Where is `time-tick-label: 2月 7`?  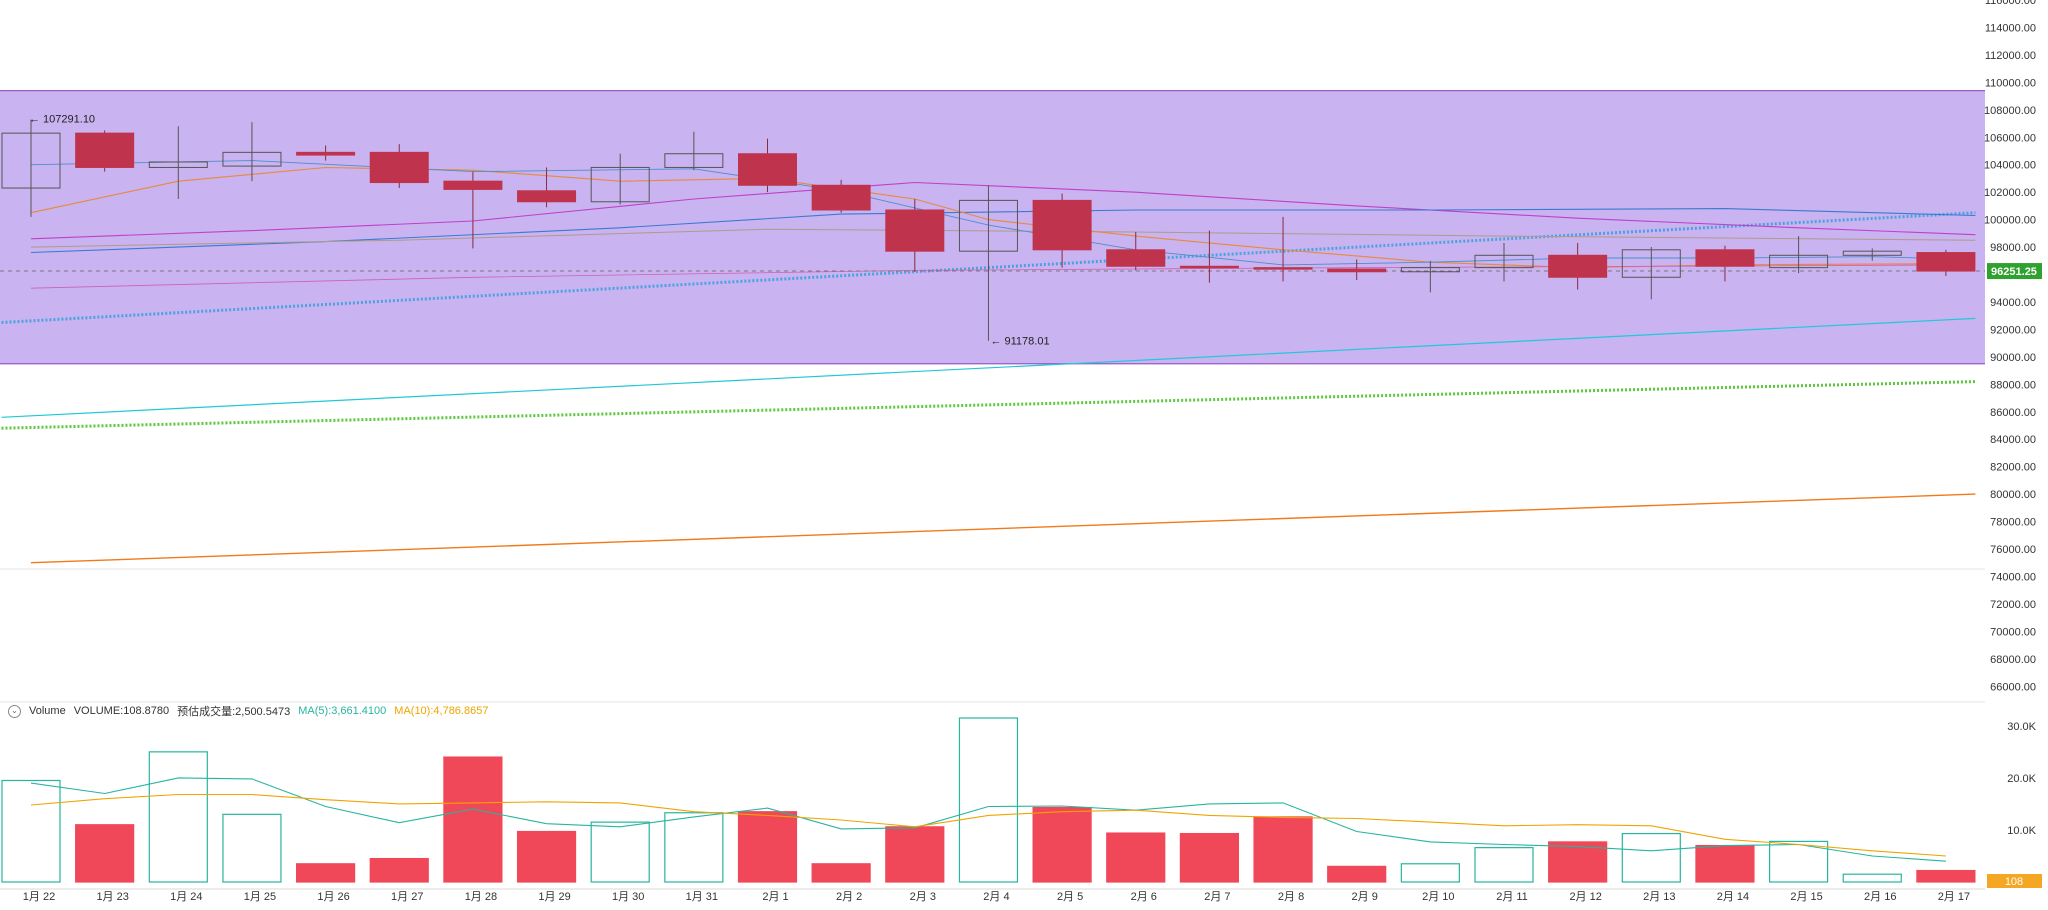 time-tick-label: 2月 7 is located at coordinates (1217, 897).